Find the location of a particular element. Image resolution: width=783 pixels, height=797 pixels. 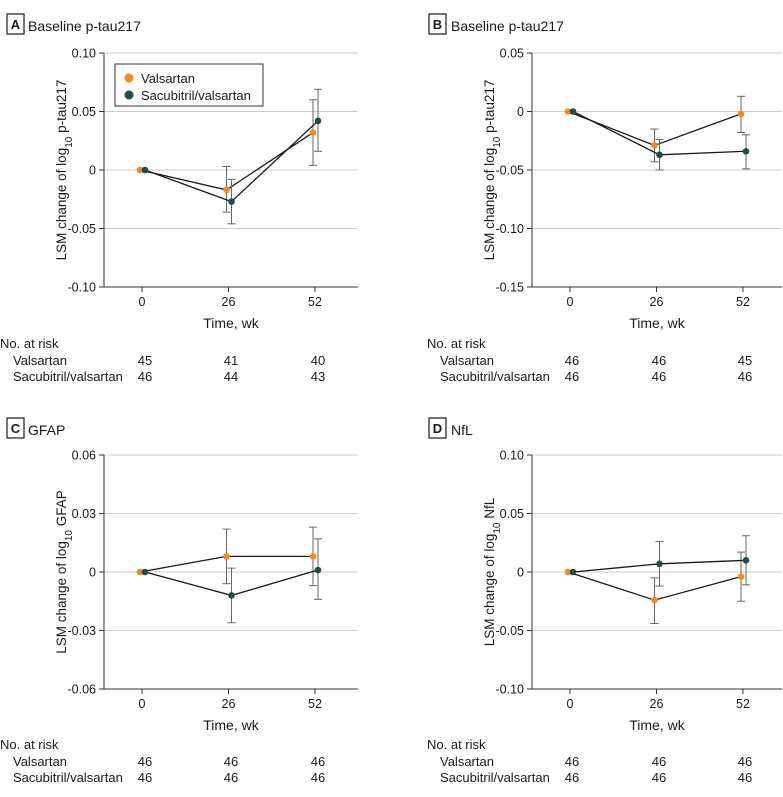

panel-title: Baseline p-tau217 is located at coordinates (507, 26).